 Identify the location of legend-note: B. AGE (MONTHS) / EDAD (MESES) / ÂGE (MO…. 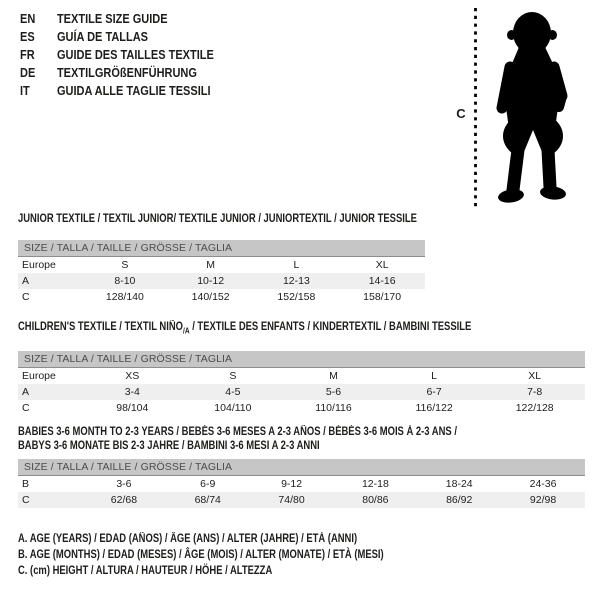
(201, 555).